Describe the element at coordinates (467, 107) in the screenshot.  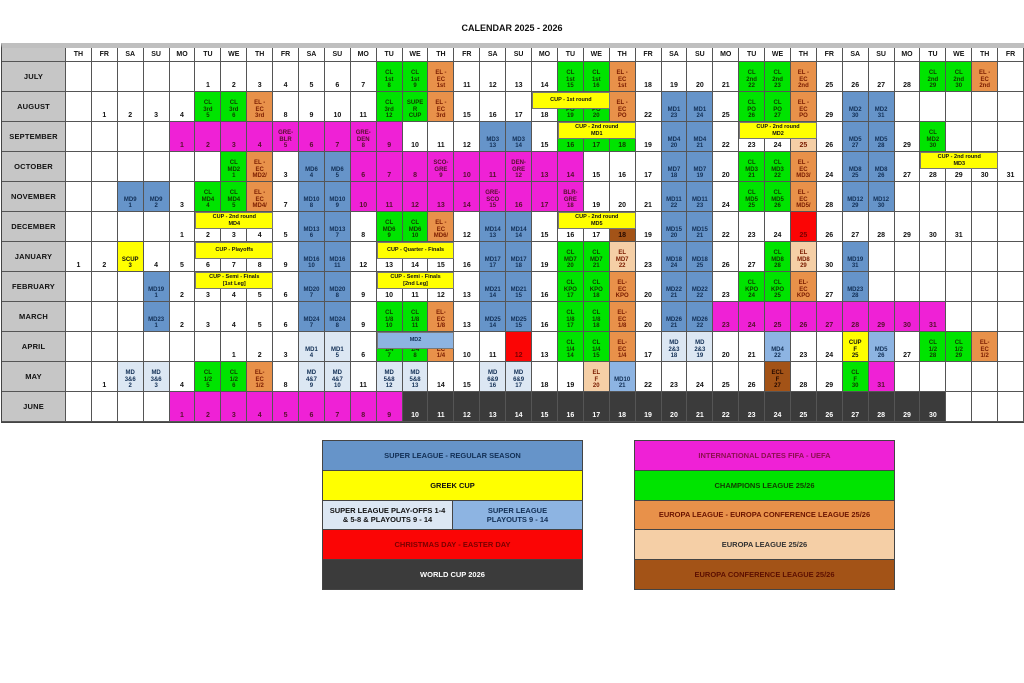
I see `day-cell: 15` at that location.